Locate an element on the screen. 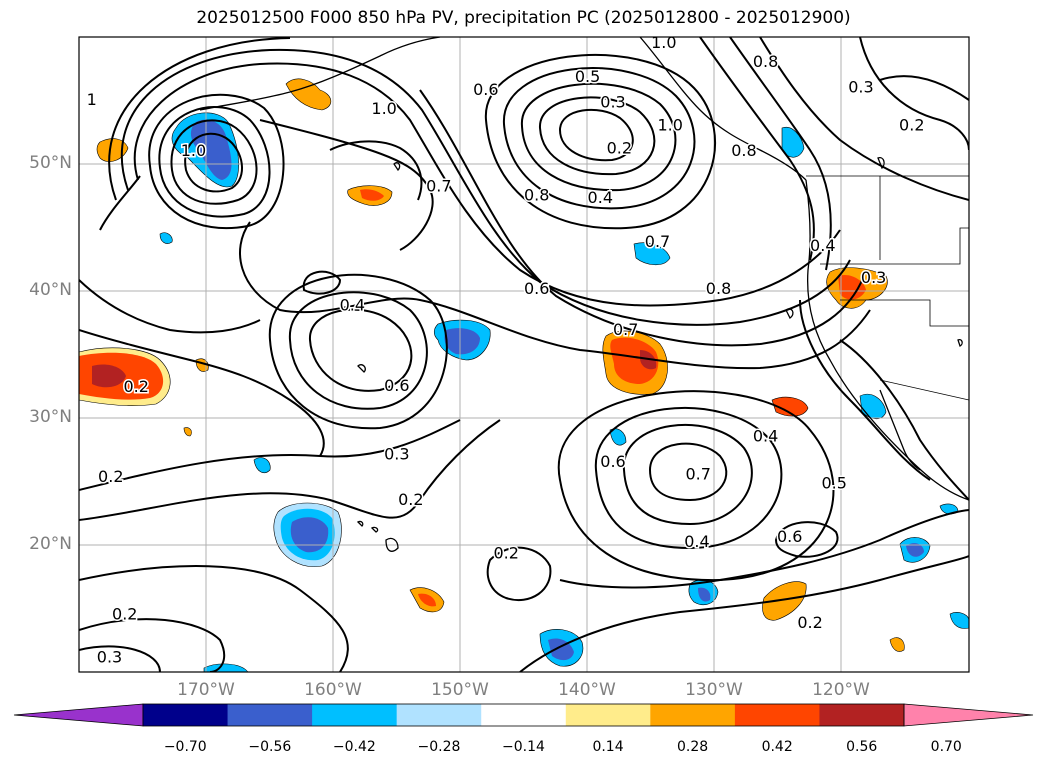 The height and width of the screenshot is (765, 1047). colorbar-frame is located at coordinates (523, 715).